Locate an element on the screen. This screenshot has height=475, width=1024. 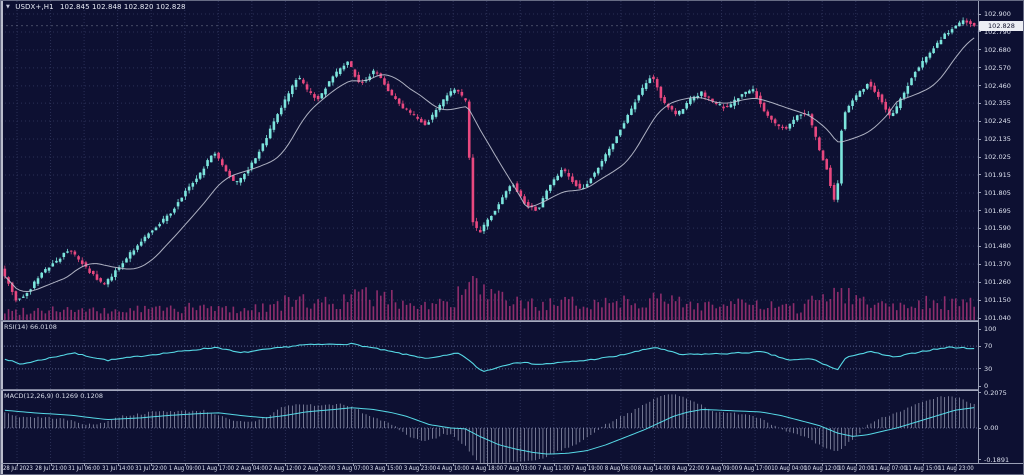
time-axis-label: 9 Aug 09:00 is located at coordinates (721, 468).